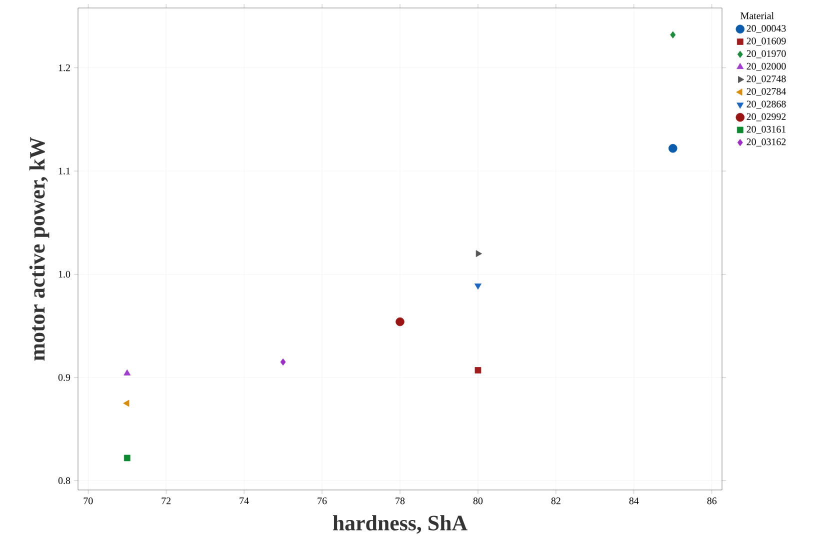  What do you see at coordinates (64, 274) in the screenshot?
I see `y-tick-label: 1.0` at bounding box center [64, 274].